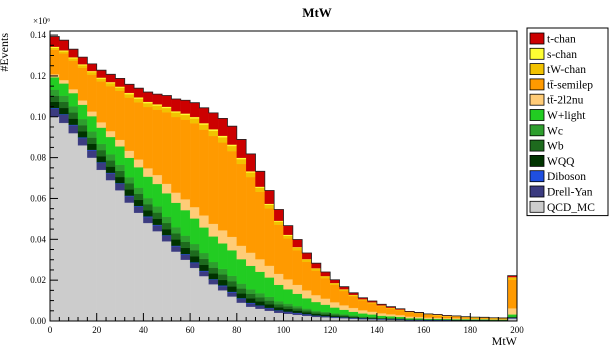  What do you see at coordinates (566, 177) in the screenshot?
I see `legend-label: Diboson` at bounding box center [566, 177].